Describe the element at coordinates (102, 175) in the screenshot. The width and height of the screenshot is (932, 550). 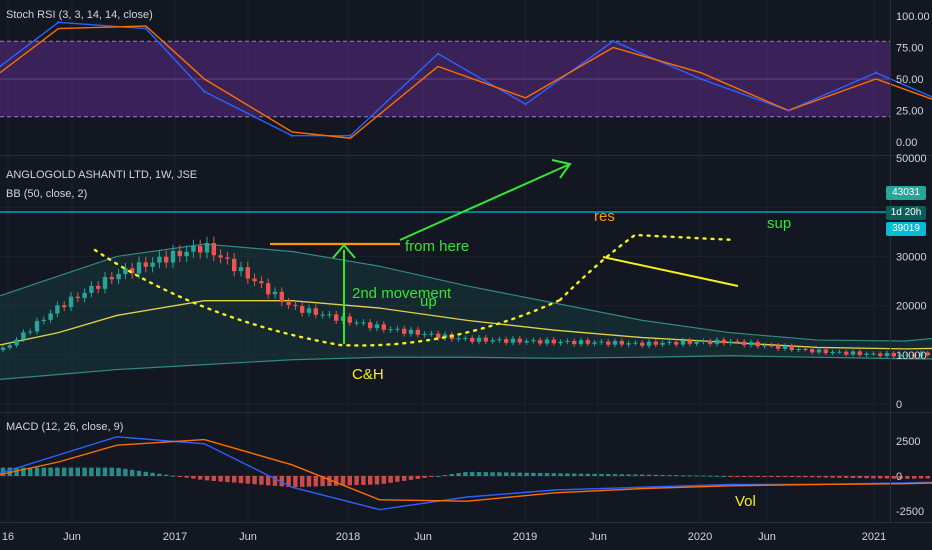
I see `symbol-title: ANGLOGOLD ASHANTI LTD, 1W, JSE` at that location.